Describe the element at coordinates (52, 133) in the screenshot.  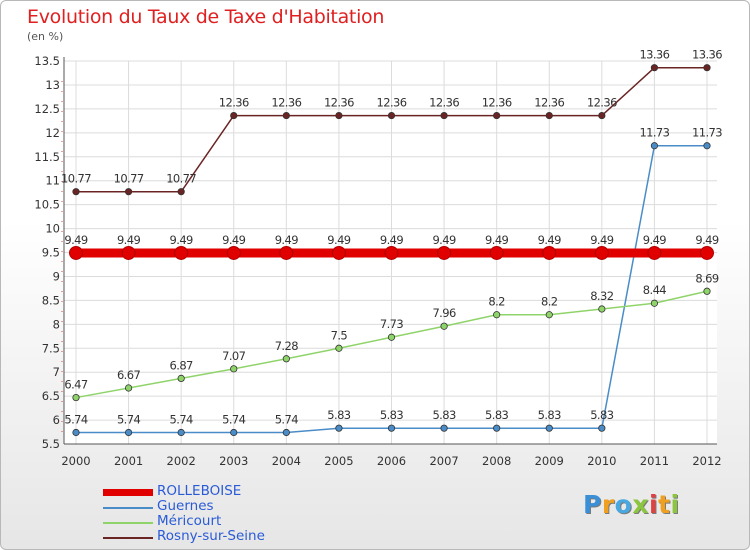
I see `y-tick-label: 12` at that location.